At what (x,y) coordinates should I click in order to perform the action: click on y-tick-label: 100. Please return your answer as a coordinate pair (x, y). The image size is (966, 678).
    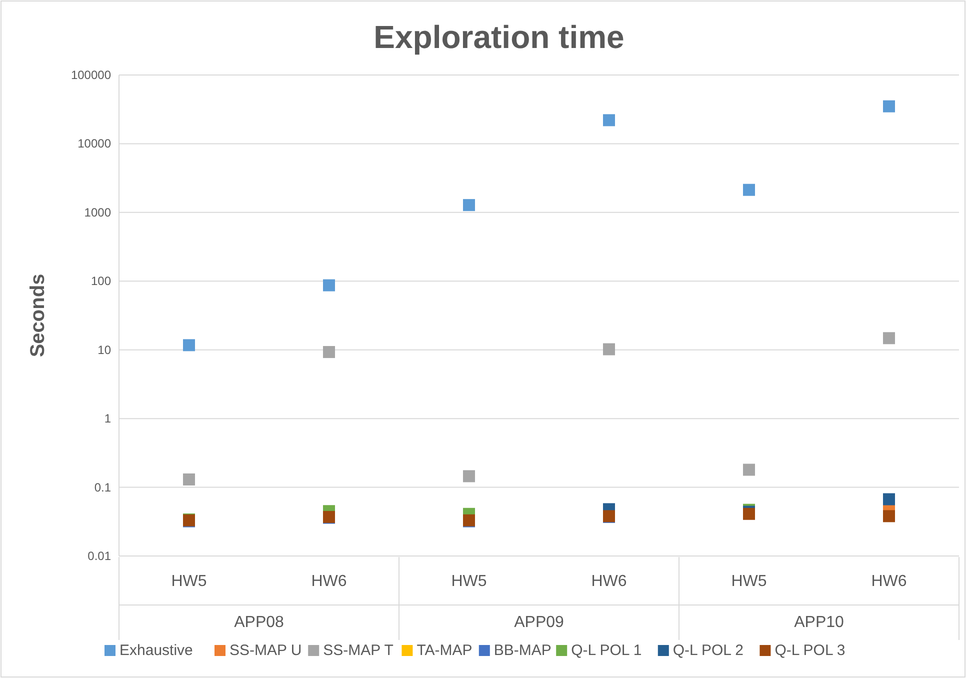
    Looking at the image, I should click on (101, 281).